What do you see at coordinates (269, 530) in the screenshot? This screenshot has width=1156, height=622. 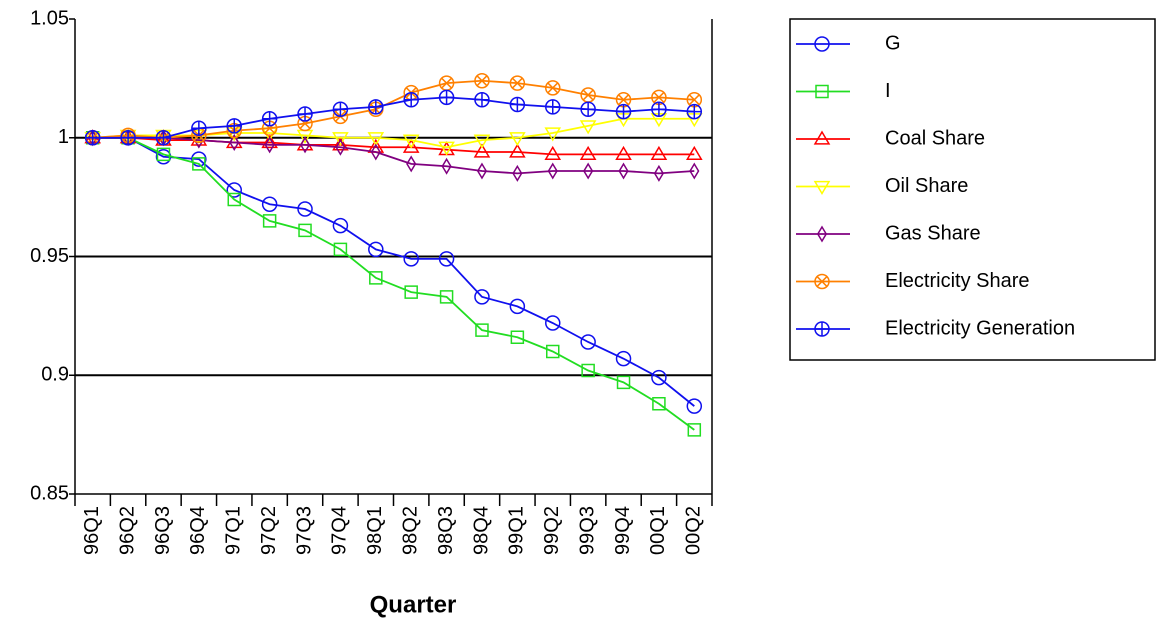 I see `x-tick-label: 97Q2` at bounding box center [269, 530].